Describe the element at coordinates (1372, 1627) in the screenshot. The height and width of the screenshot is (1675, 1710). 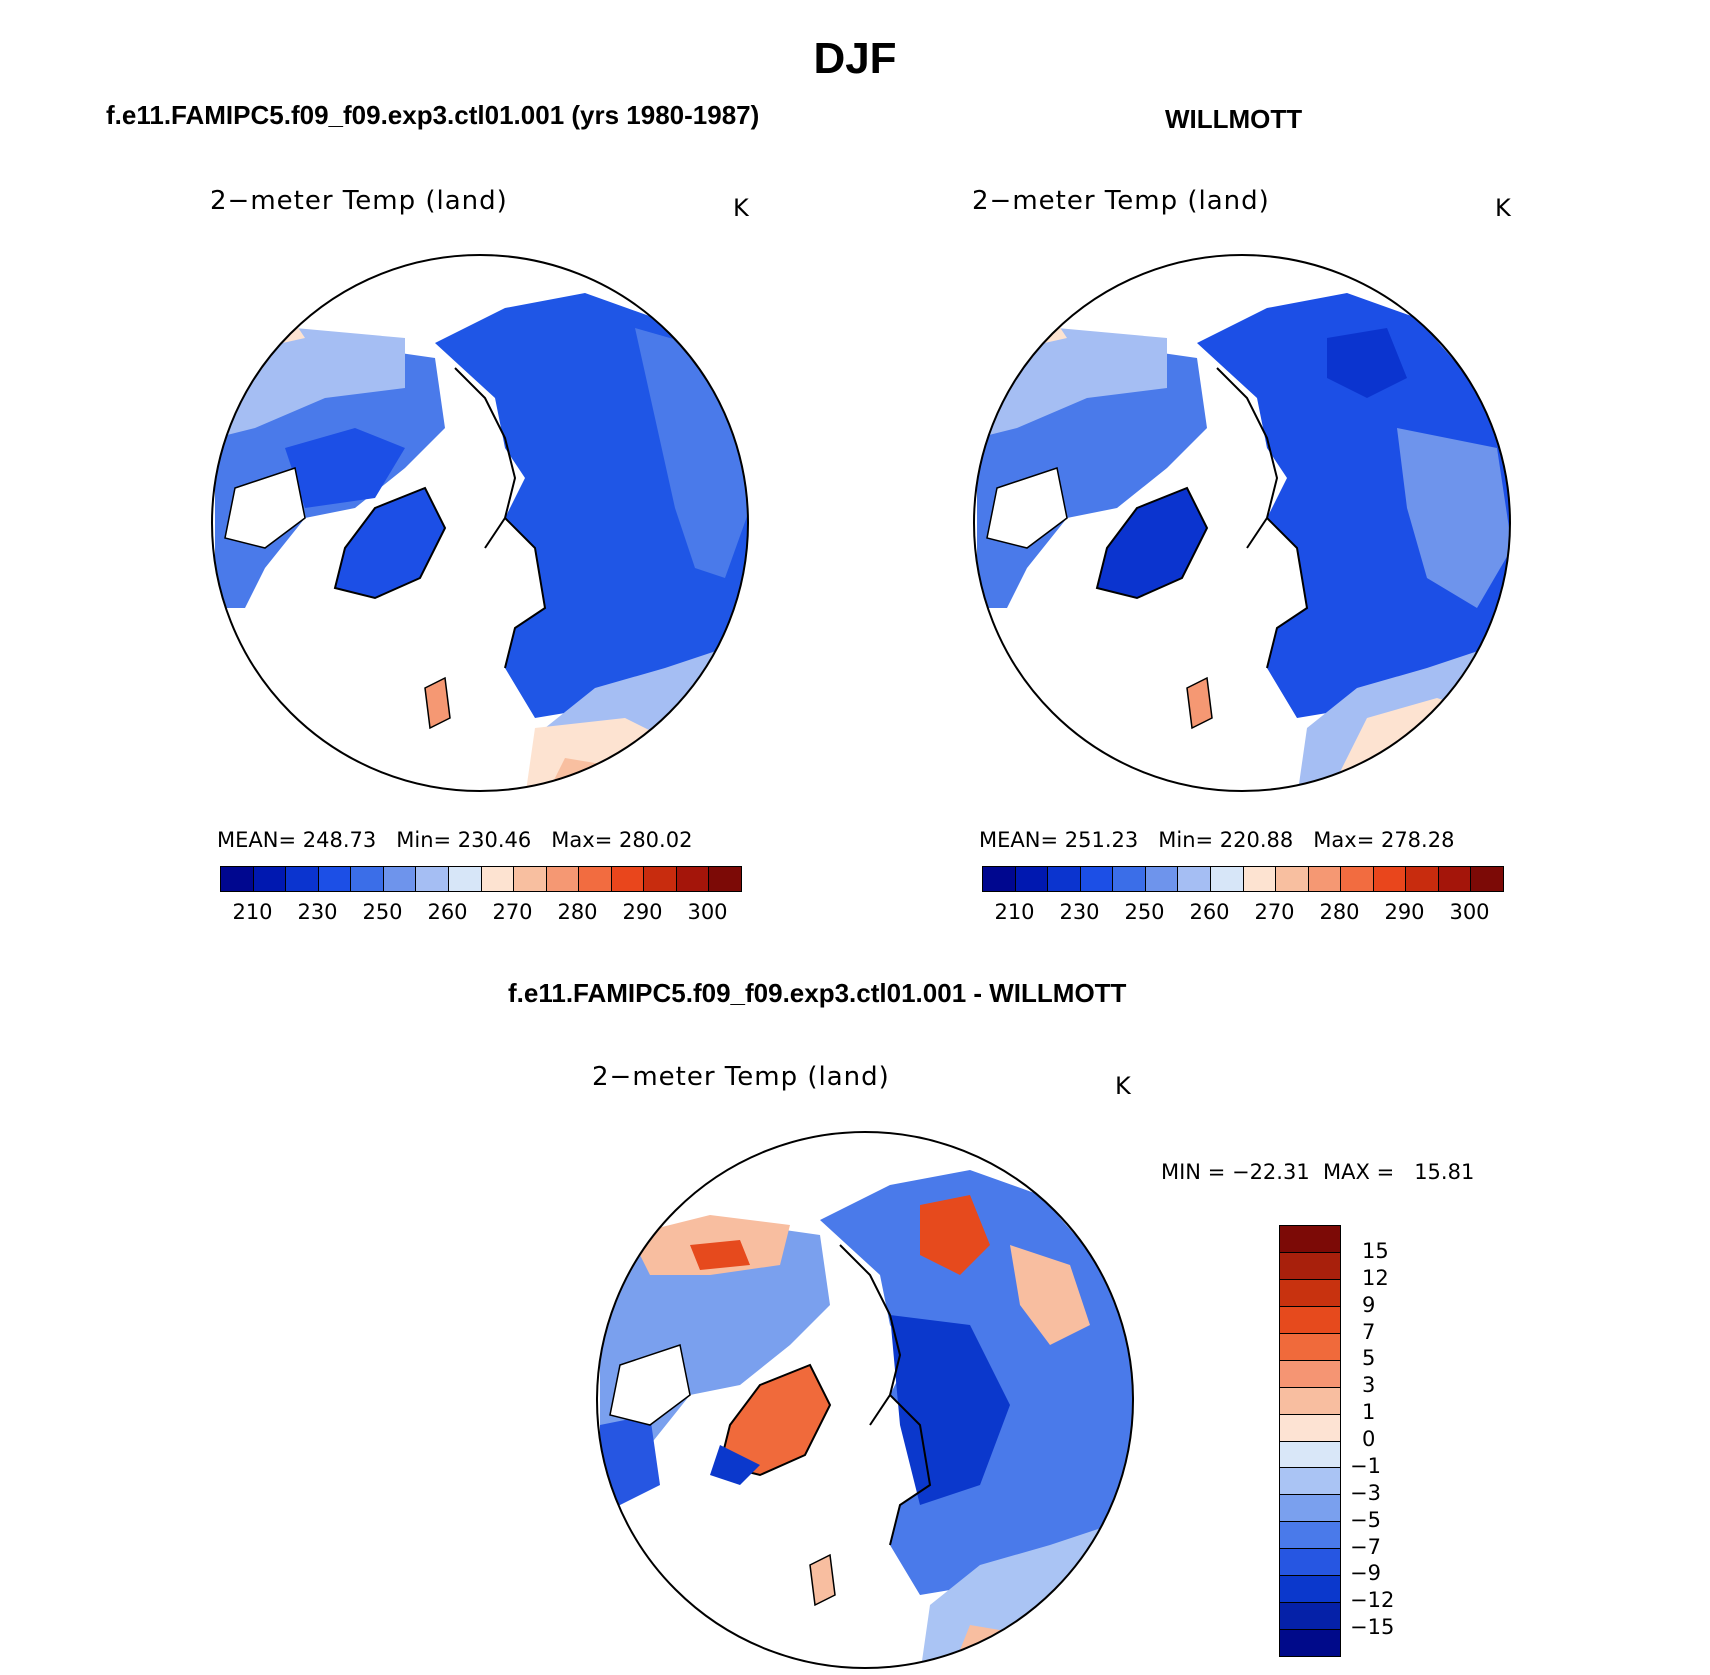
I see `colorbar-tick-label: −15` at that location.